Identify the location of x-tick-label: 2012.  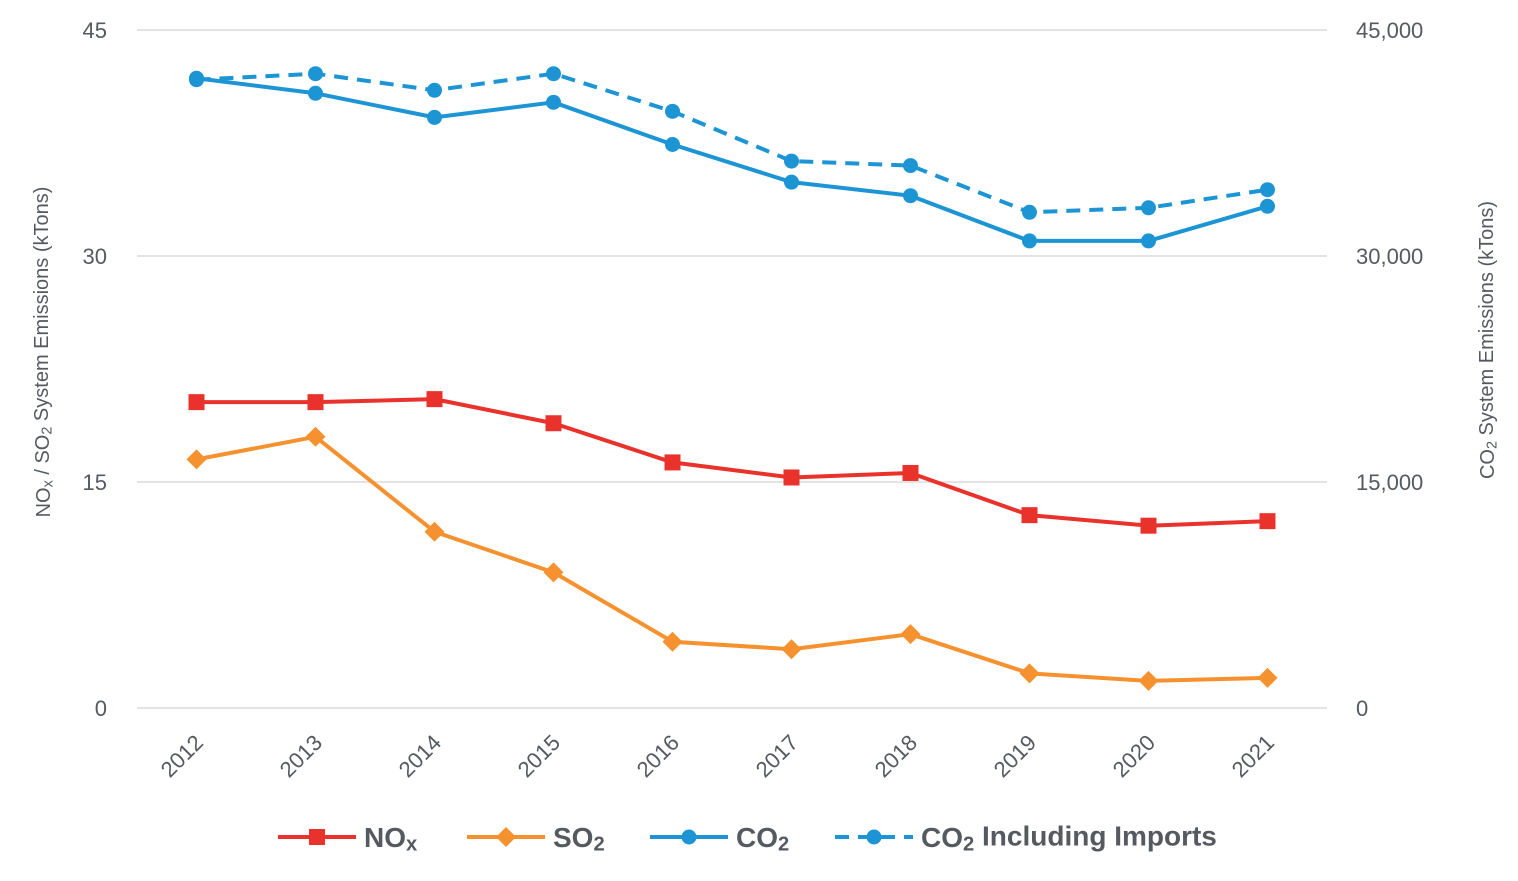
(182, 756).